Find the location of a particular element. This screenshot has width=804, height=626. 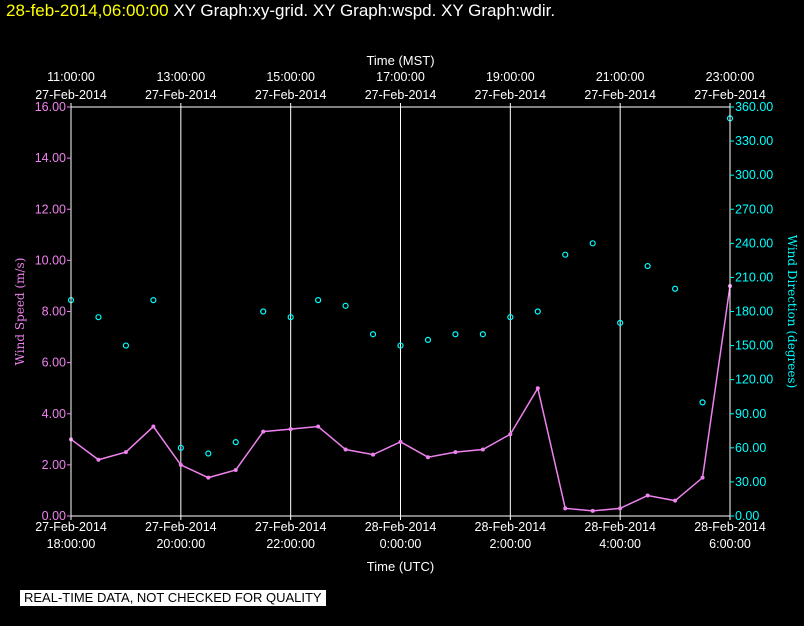

top-tick-label-time: 21:00:00 is located at coordinates (620, 77).